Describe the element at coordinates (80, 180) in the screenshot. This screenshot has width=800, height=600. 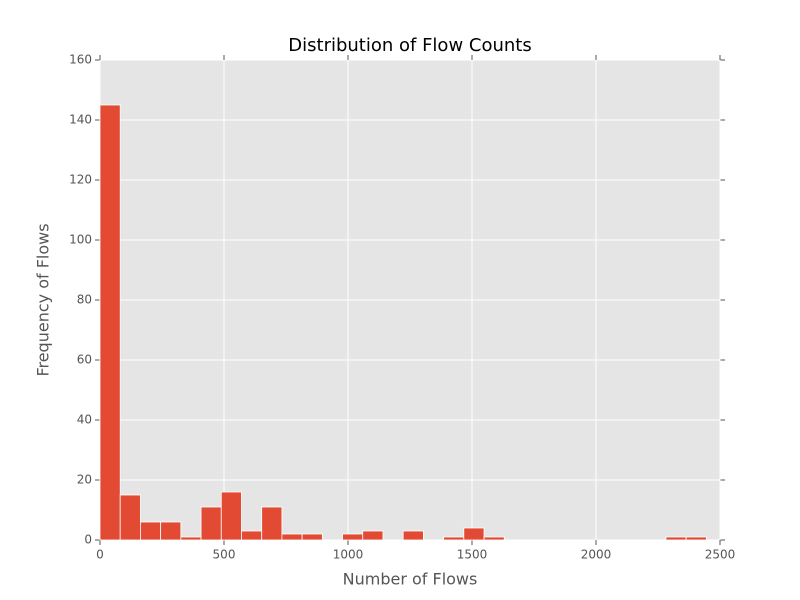
I see `y-tick-label: 120` at that location.